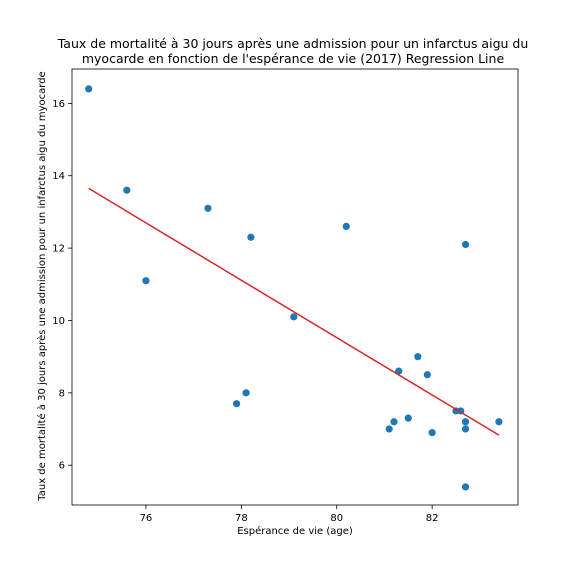  I want to click on x-tick-label-78: 78, so click(241, 518).